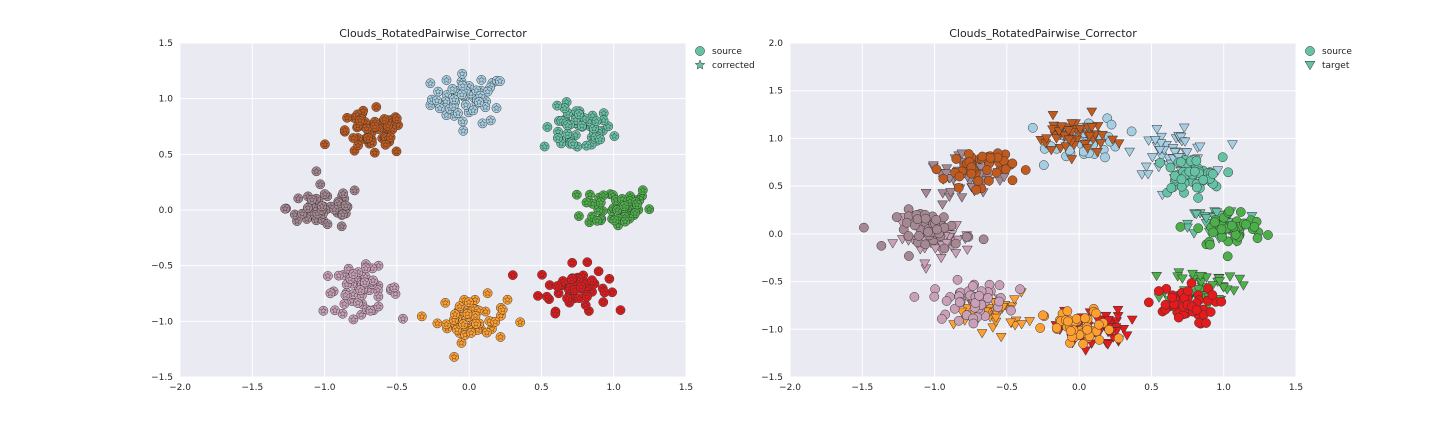  What do you see at coordinates (790, 388) in the screenshot?
I see `x-tick-label: −2.0` at bounding box center [790, 388].